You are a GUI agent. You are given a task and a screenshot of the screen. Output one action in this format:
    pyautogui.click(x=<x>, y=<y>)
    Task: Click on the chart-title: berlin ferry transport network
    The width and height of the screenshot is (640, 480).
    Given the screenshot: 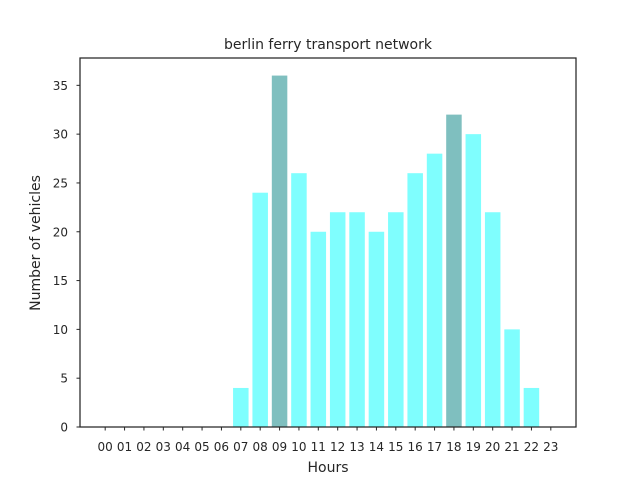 What is the action you would take?
    pyautogui.click(x=328, y=45)
    